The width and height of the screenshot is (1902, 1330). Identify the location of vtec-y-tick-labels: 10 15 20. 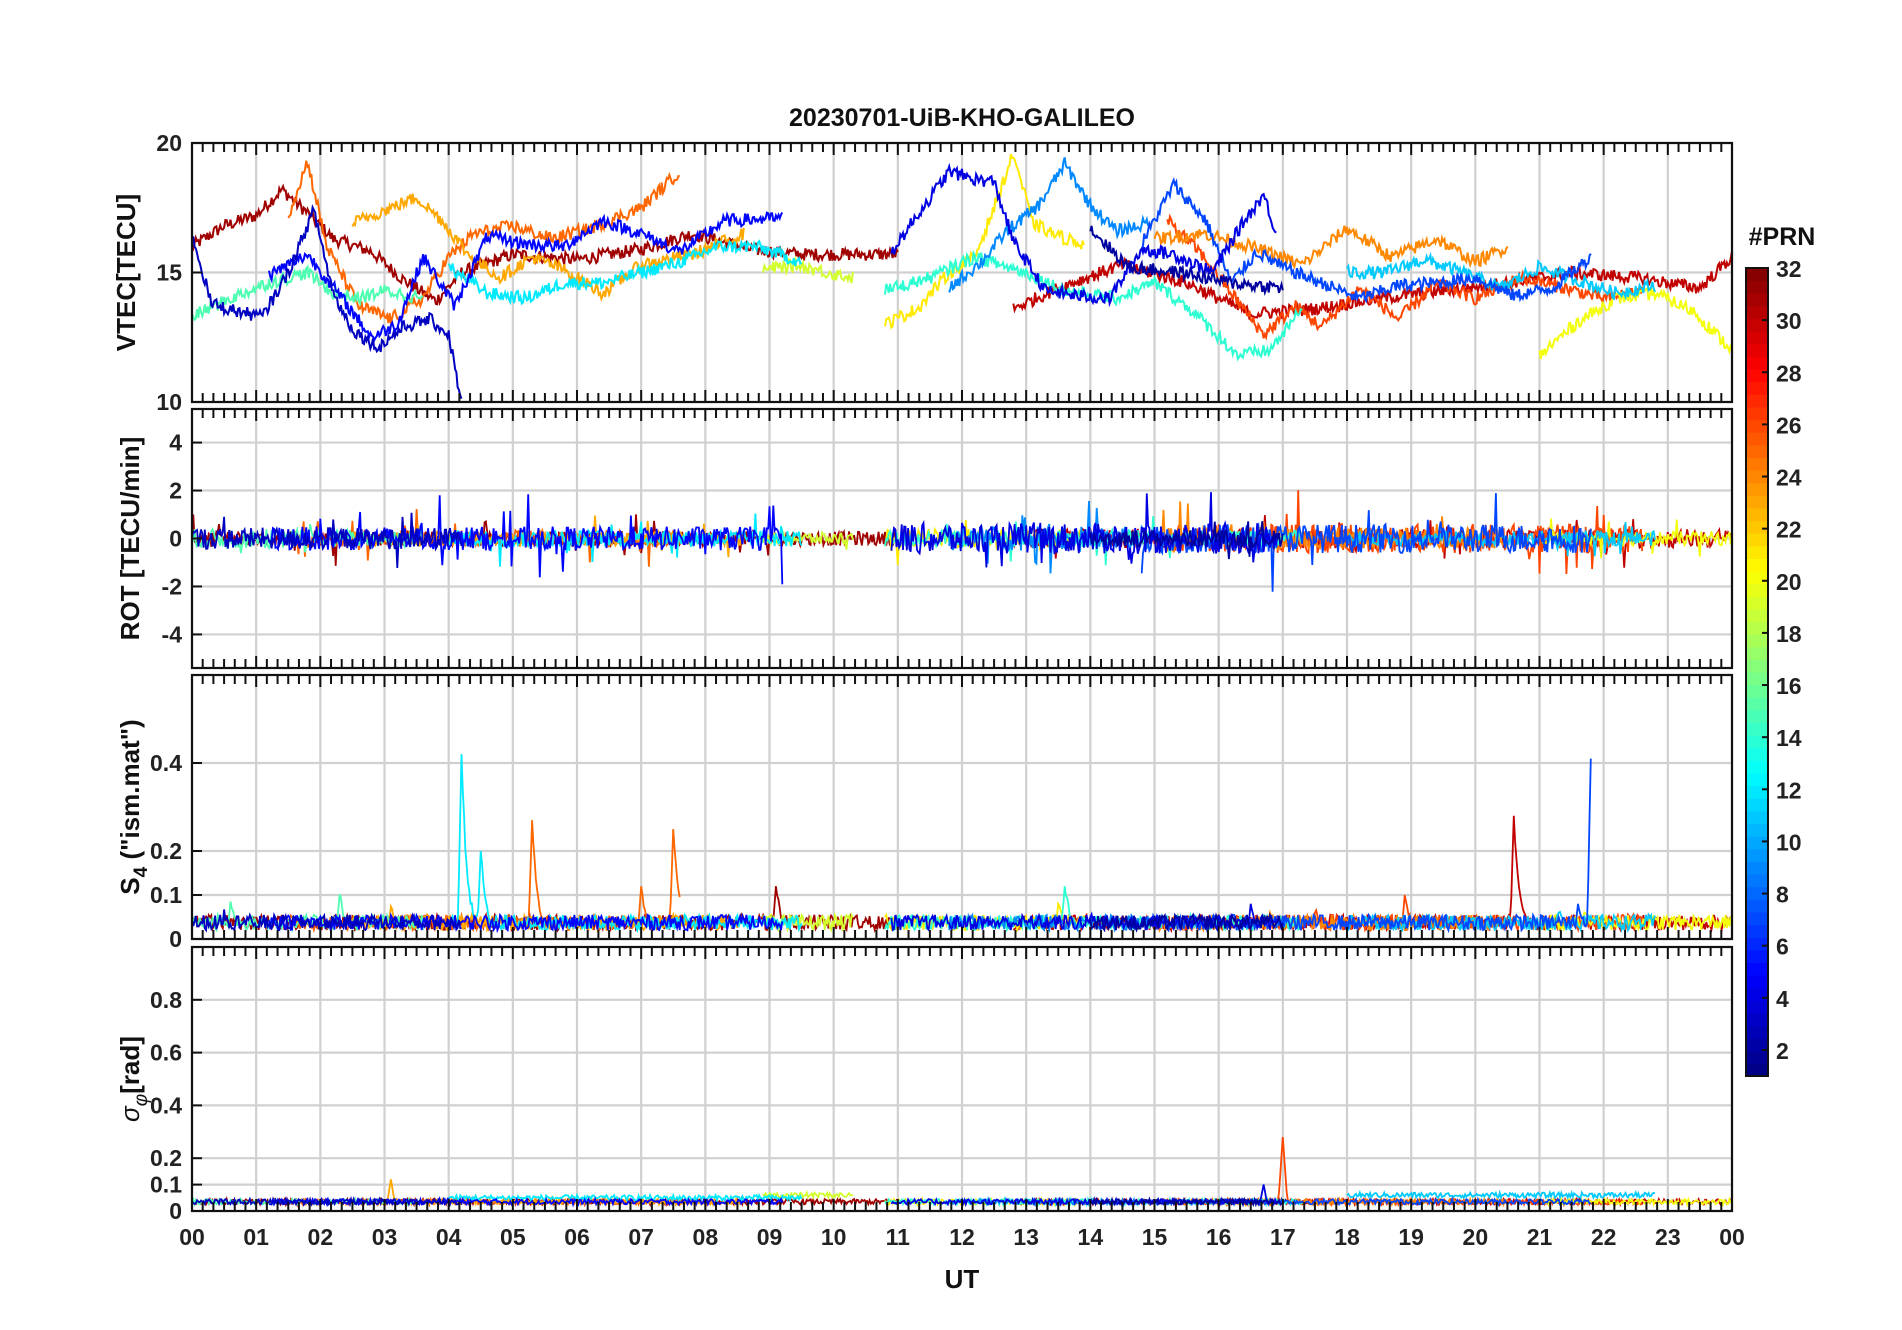
(169, 272).